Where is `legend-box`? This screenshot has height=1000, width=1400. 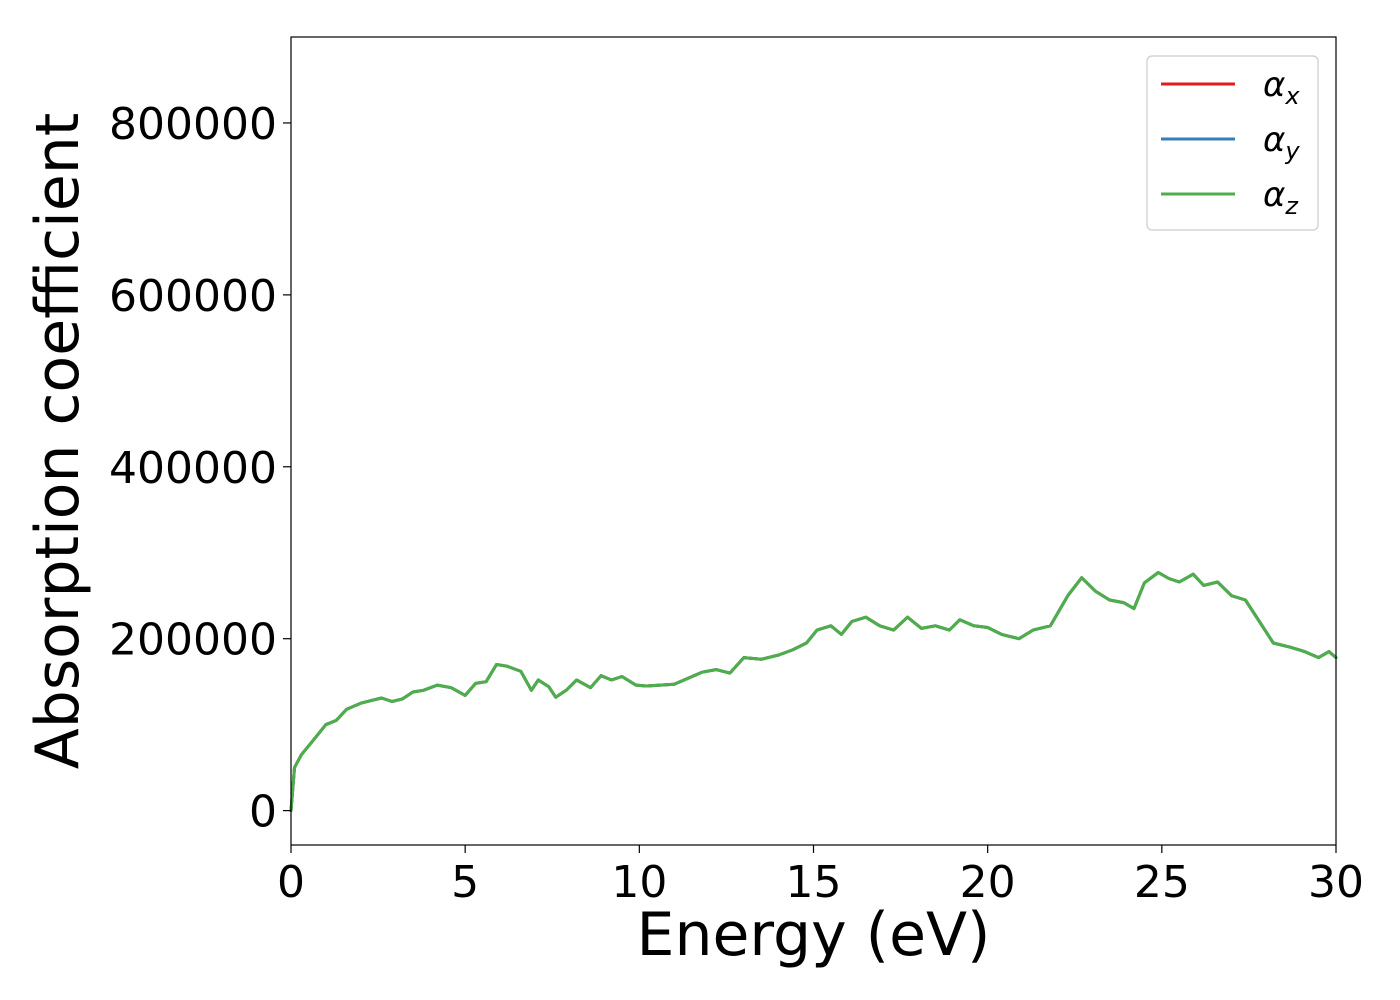 legend-box is located at coordinates (1232, 143).